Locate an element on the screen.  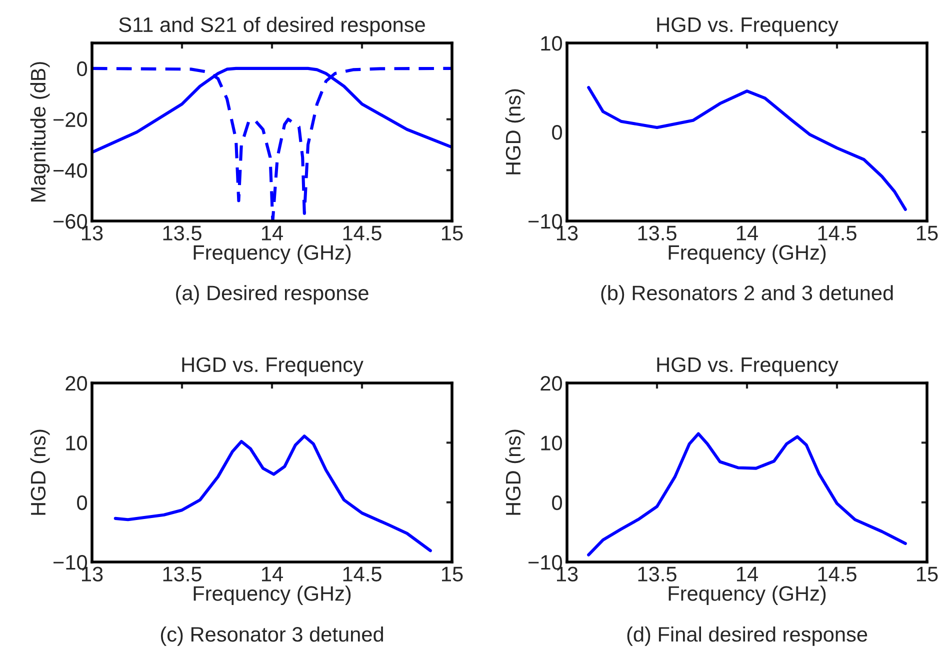
text: (a) Desired response is located at coordinates (272, 294).